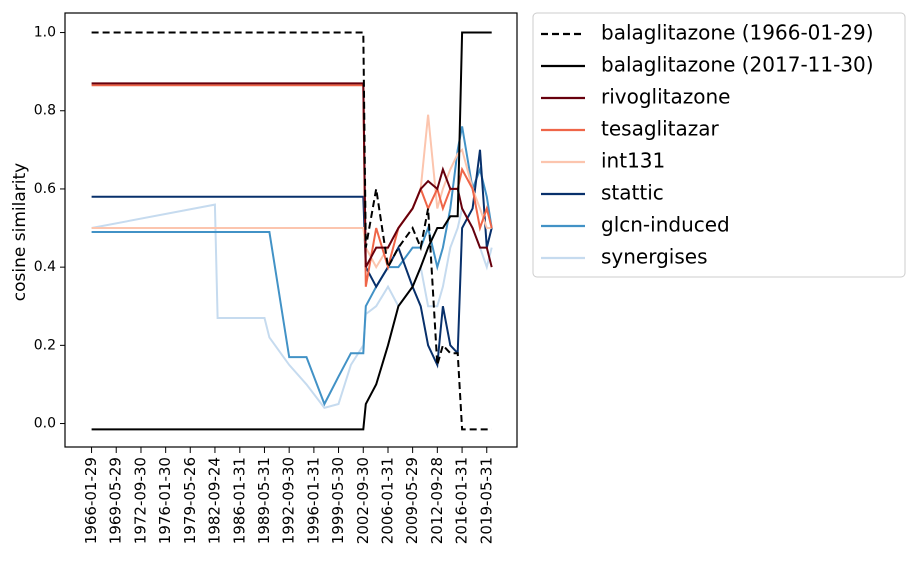  What do you see at coordinates (214, 500) in the screenshot?
I see `x-tick-label: 1982-09-24` at bounding box center [214, 500].